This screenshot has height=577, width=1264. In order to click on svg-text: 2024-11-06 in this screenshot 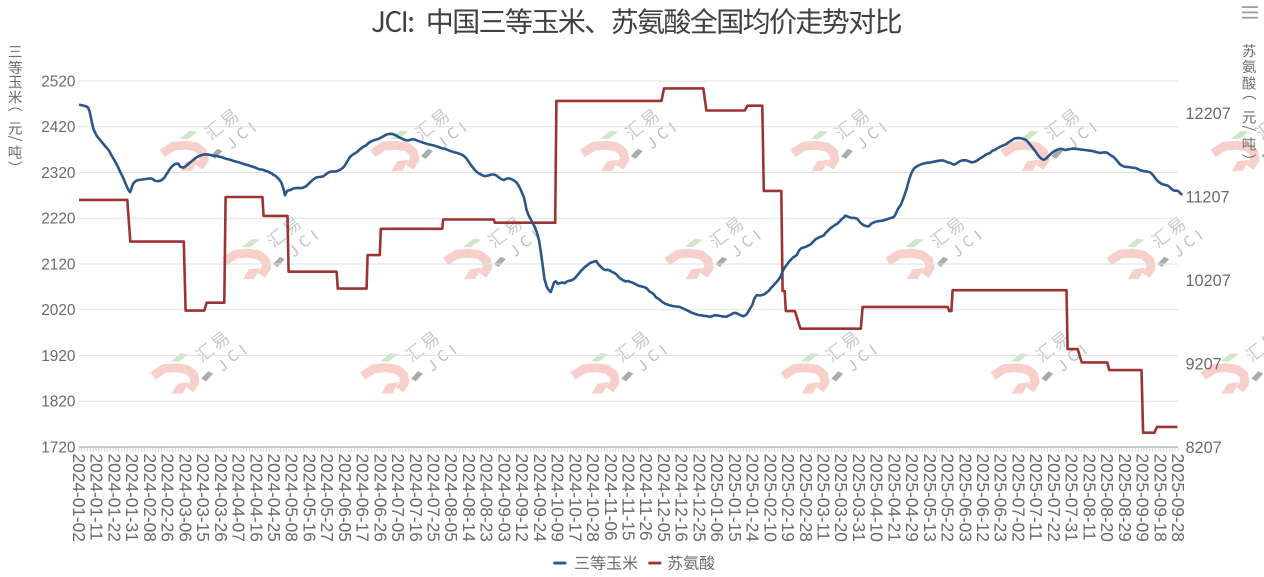, I will do `click(611, 497)`.